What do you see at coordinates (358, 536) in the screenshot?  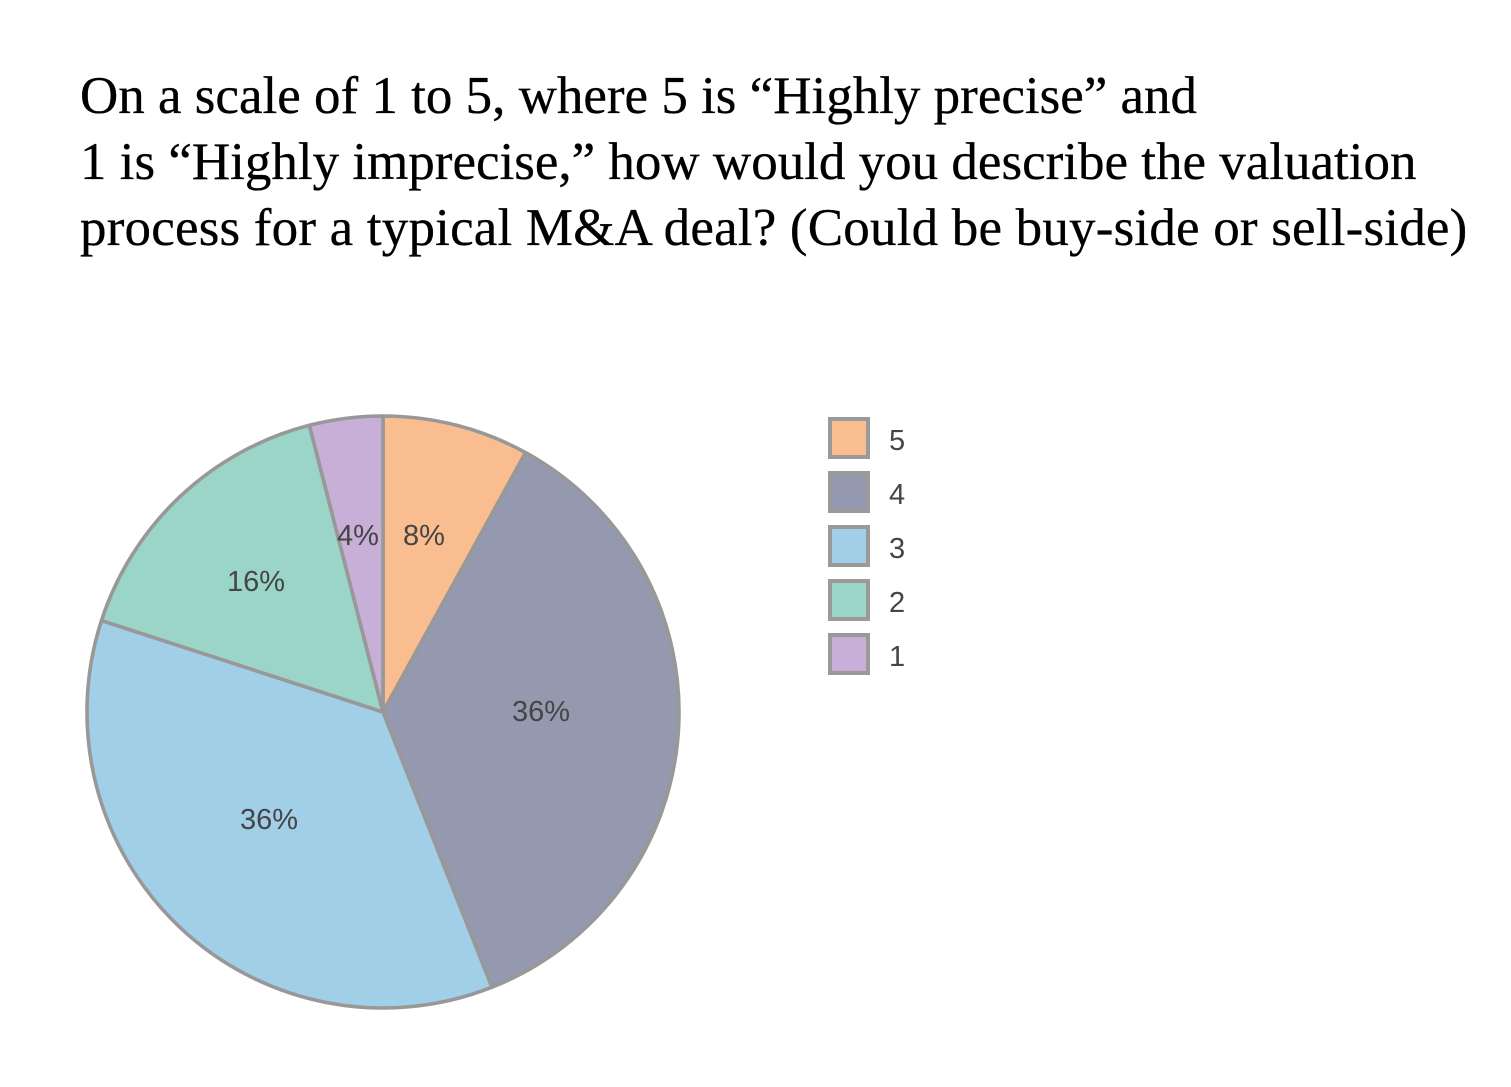 I see `svg-text: 4%` at bounding box center [358, 536].